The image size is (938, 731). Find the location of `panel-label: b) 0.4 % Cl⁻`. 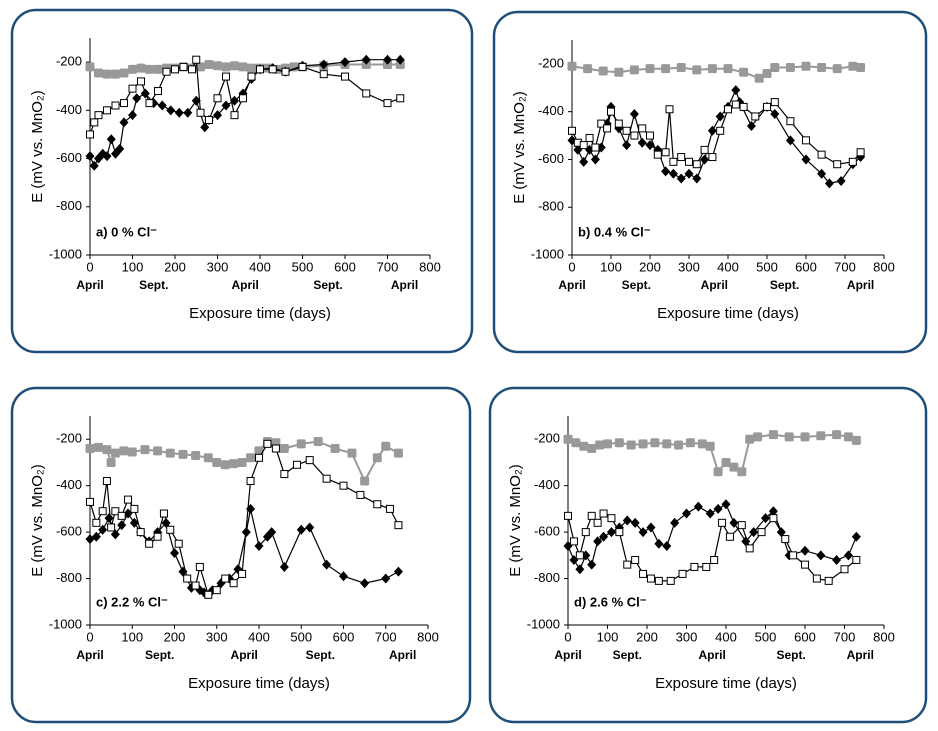

panel-label: b) 0.4 % Cl⁻ is located at coordinates (614, 231).